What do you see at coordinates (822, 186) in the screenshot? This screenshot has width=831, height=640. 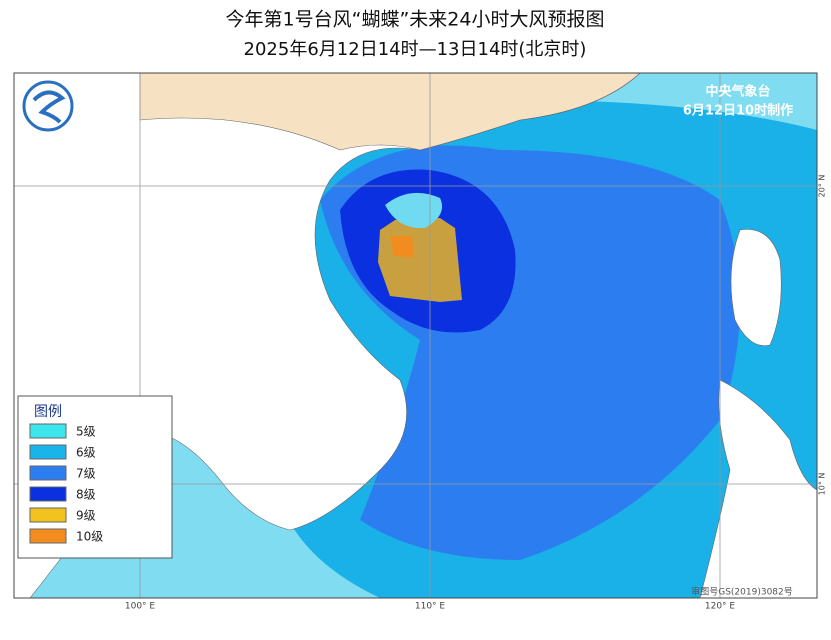 I see `lat-label: 20° N` at bounding box center [822, 186].